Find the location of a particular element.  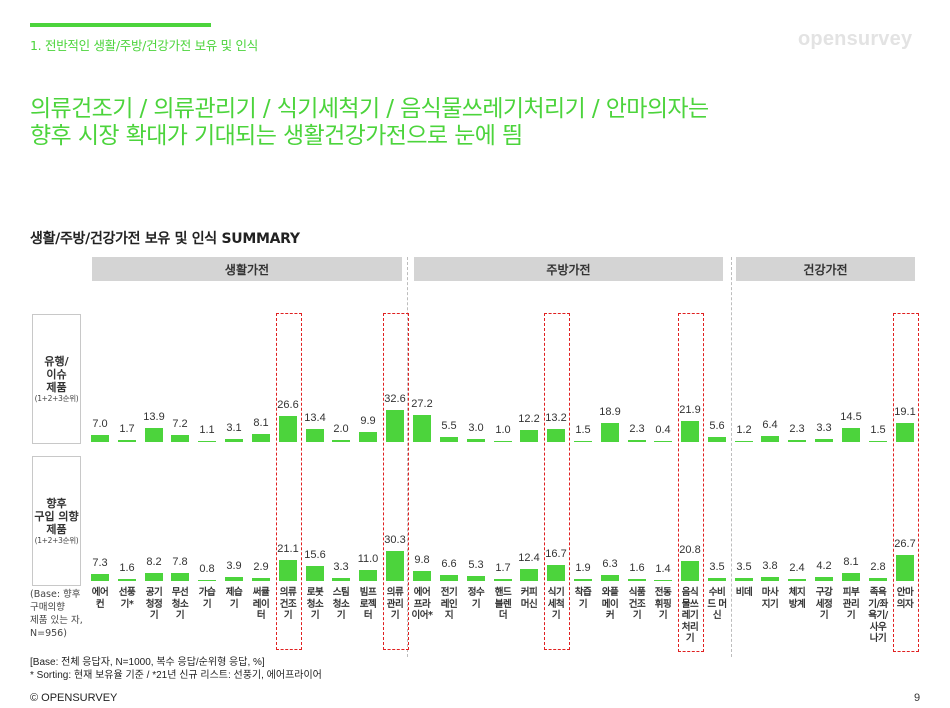

data-label: 15.6 is located at coordinates (315, 555).